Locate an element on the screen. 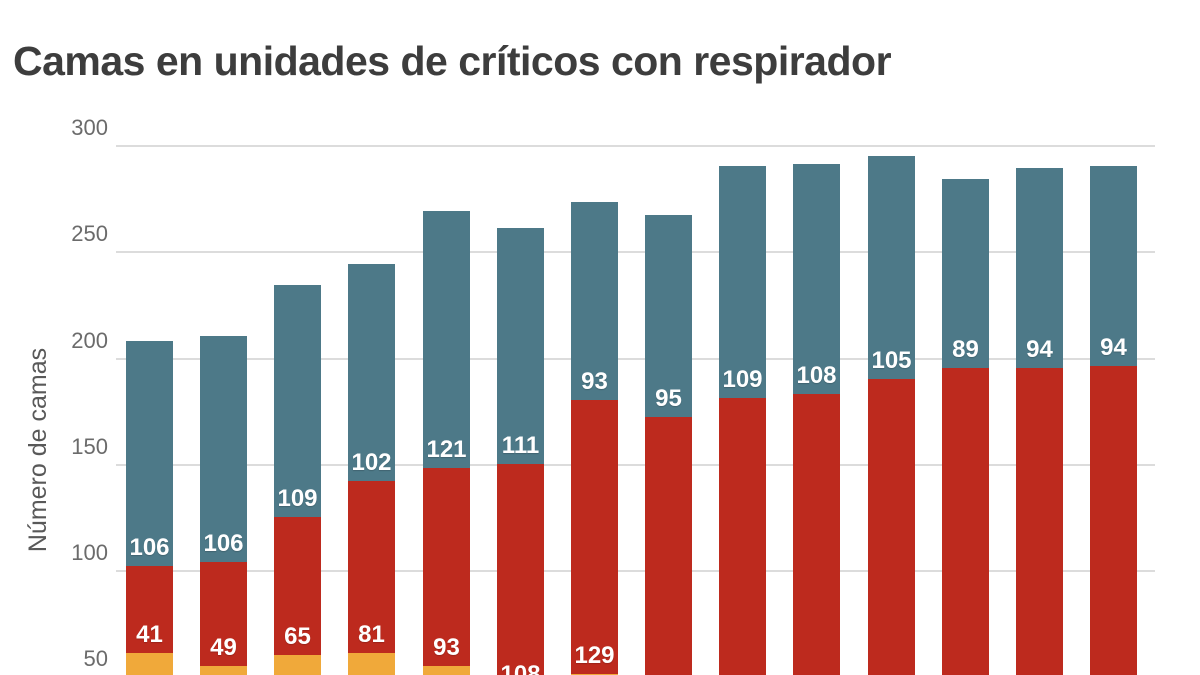 The height and width of the screenshot is (675, 1200). bar: 55 93 121 is located at coordinates (446, 337).